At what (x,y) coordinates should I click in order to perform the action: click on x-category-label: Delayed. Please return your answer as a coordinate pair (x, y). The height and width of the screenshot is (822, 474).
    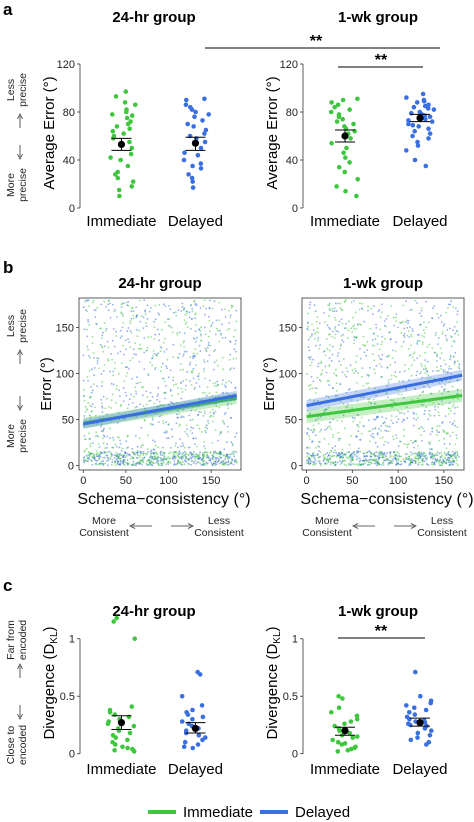
    Looking at the image, I should click on (419, 221).